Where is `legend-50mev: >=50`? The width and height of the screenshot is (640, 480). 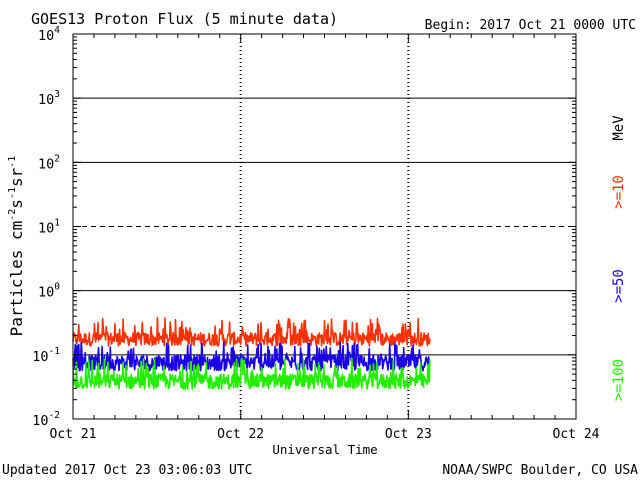 legend-50mev: >=50 is located at coordinates (619, 286).